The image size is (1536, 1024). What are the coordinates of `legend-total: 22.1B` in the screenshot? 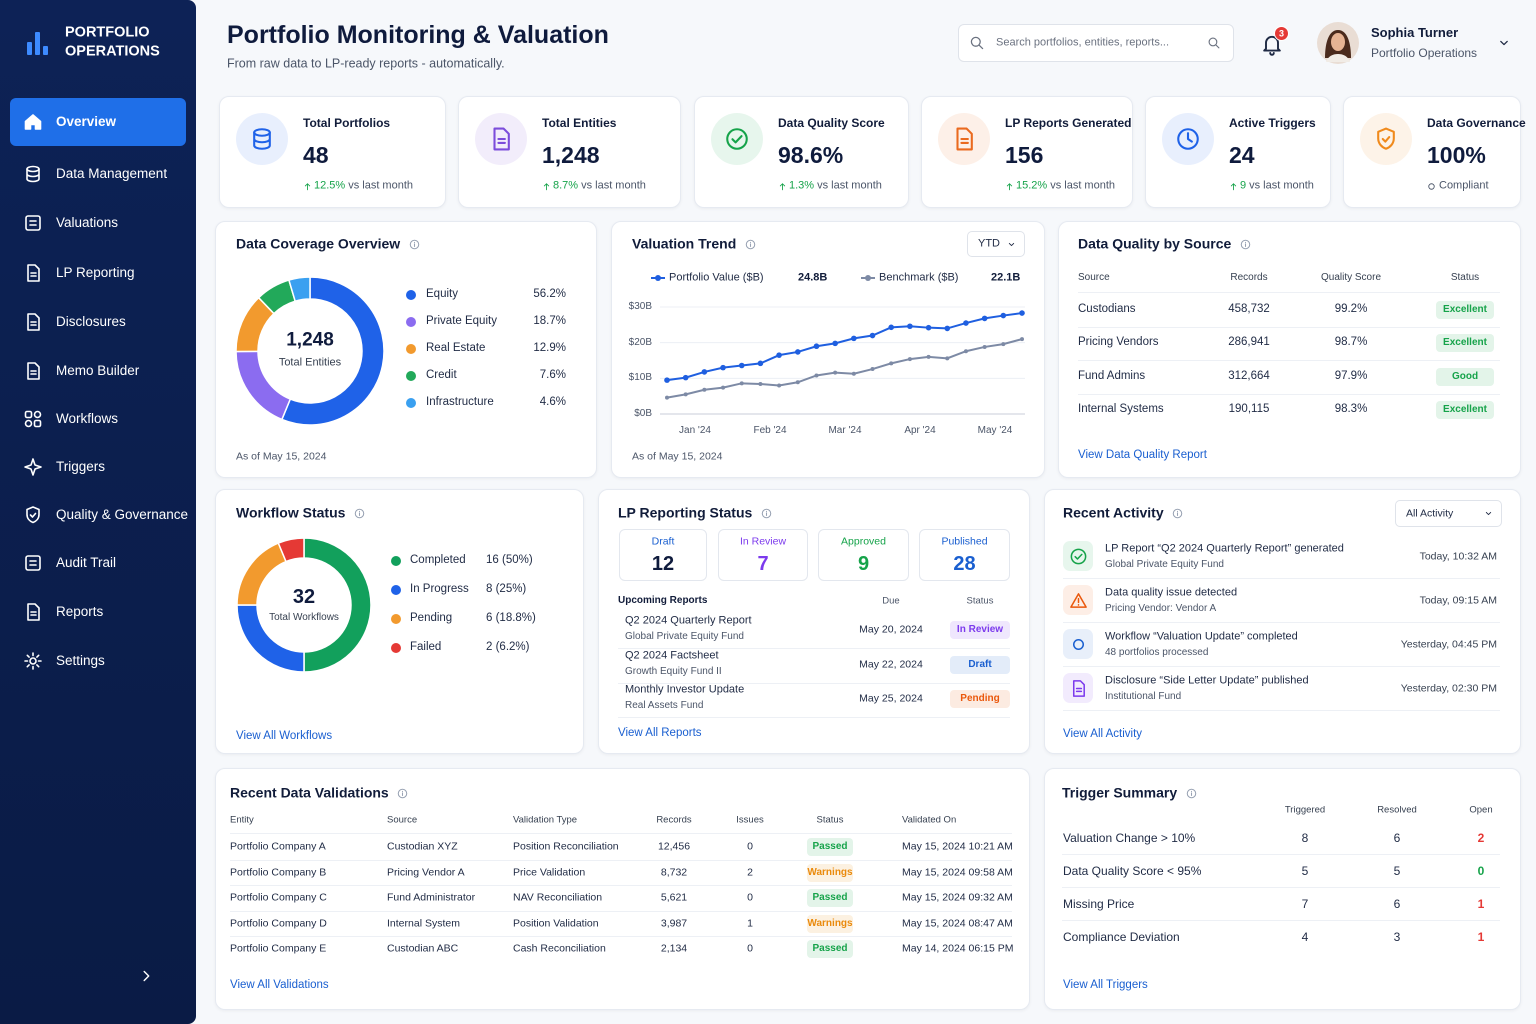 It's located at (1006, 277).